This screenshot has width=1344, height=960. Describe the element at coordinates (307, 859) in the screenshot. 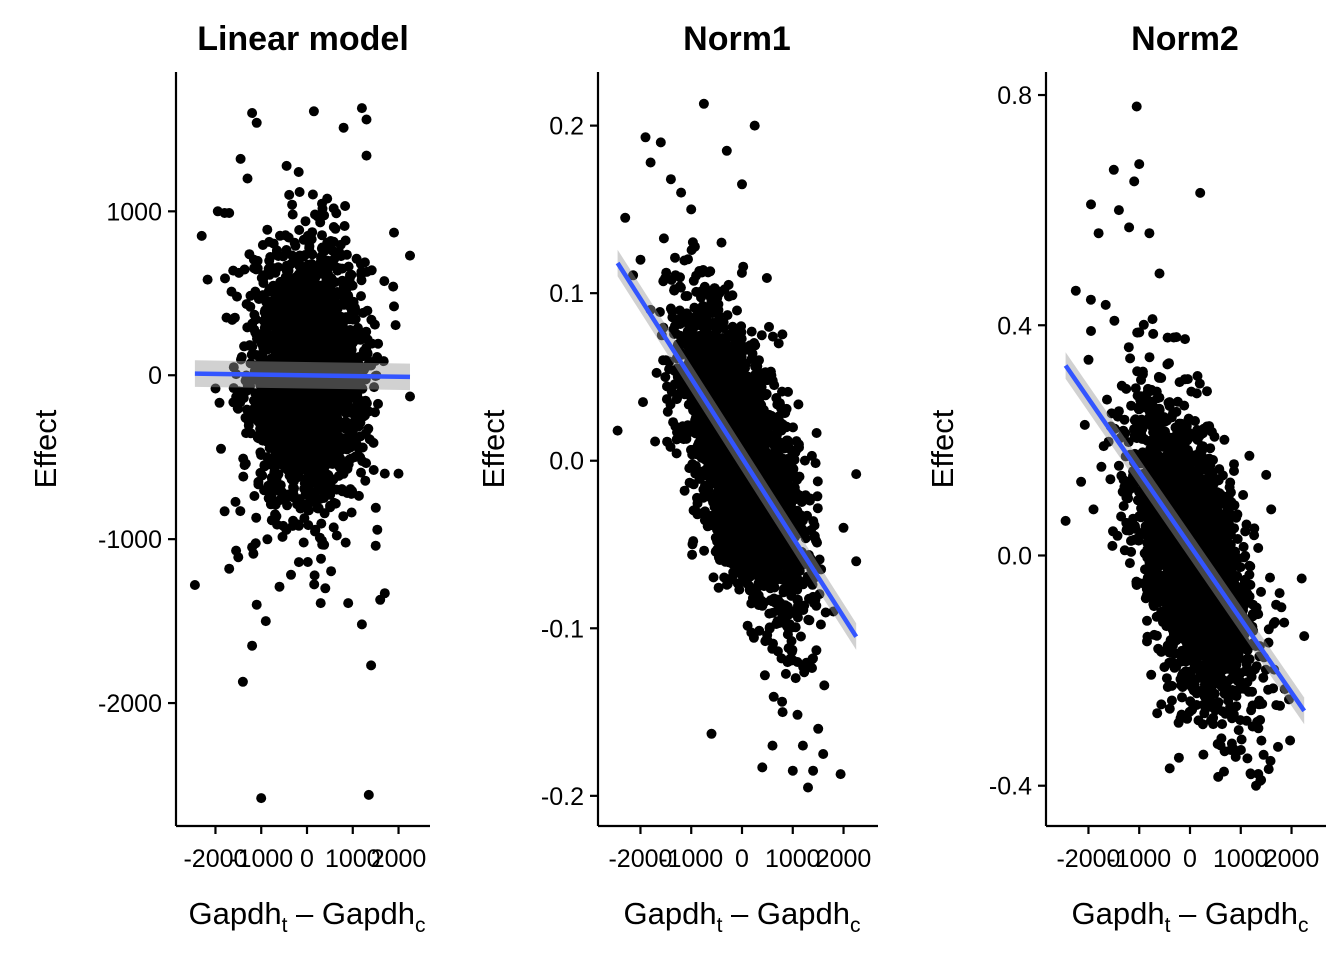

I see `x-tick-label: 0` at that location.